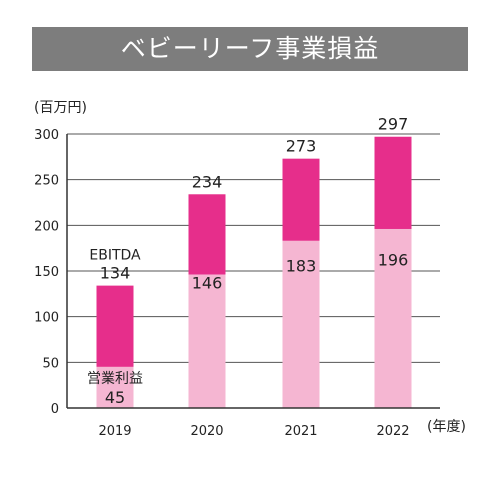 The height and width of the screenshot is (483, 500). What do you see at coordinates (115, 256) in the screenshot?
I see `series-label-ebitda: EBITDA` at bounding box center [115, 256].